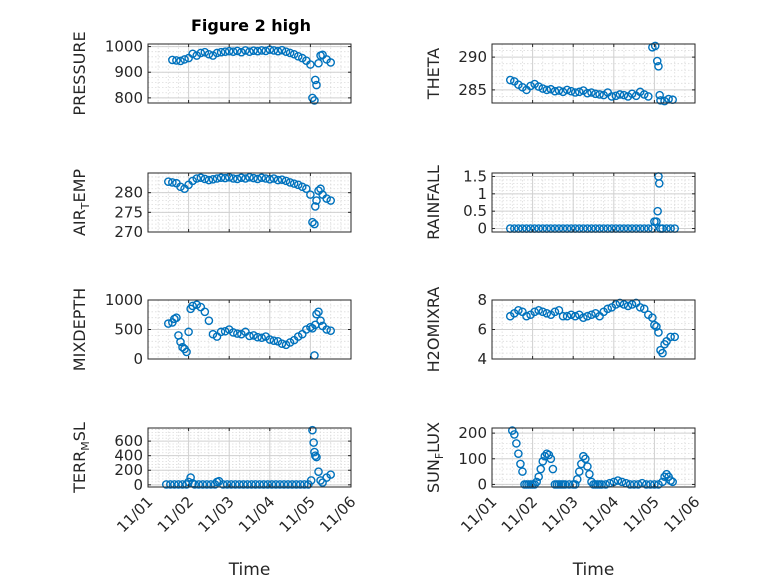 The width and height of the screenshot is (778, 583). What do you see at coordinates (482, 194) in the screenshot?
I see `y-tick-label: 1` at bounding box center [482, 194].